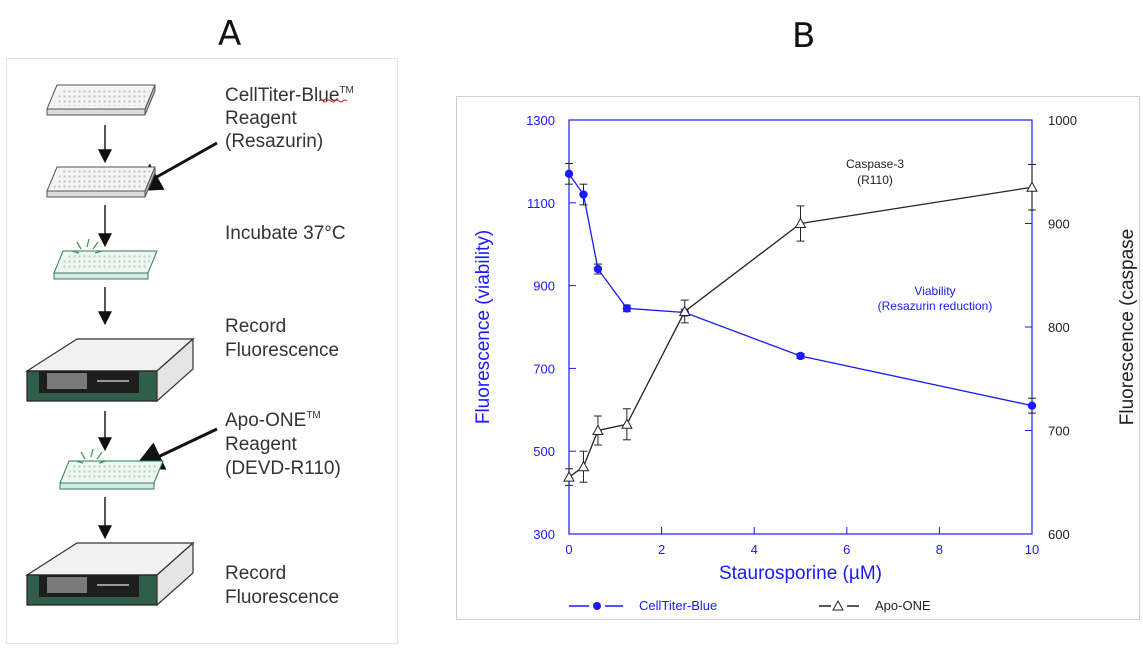 The image size is (1143, 648). What do you see at coordinates (1032, 549) in the screenshot?
I see `x-tick-label: 10` at bounding box center [1032, 549].